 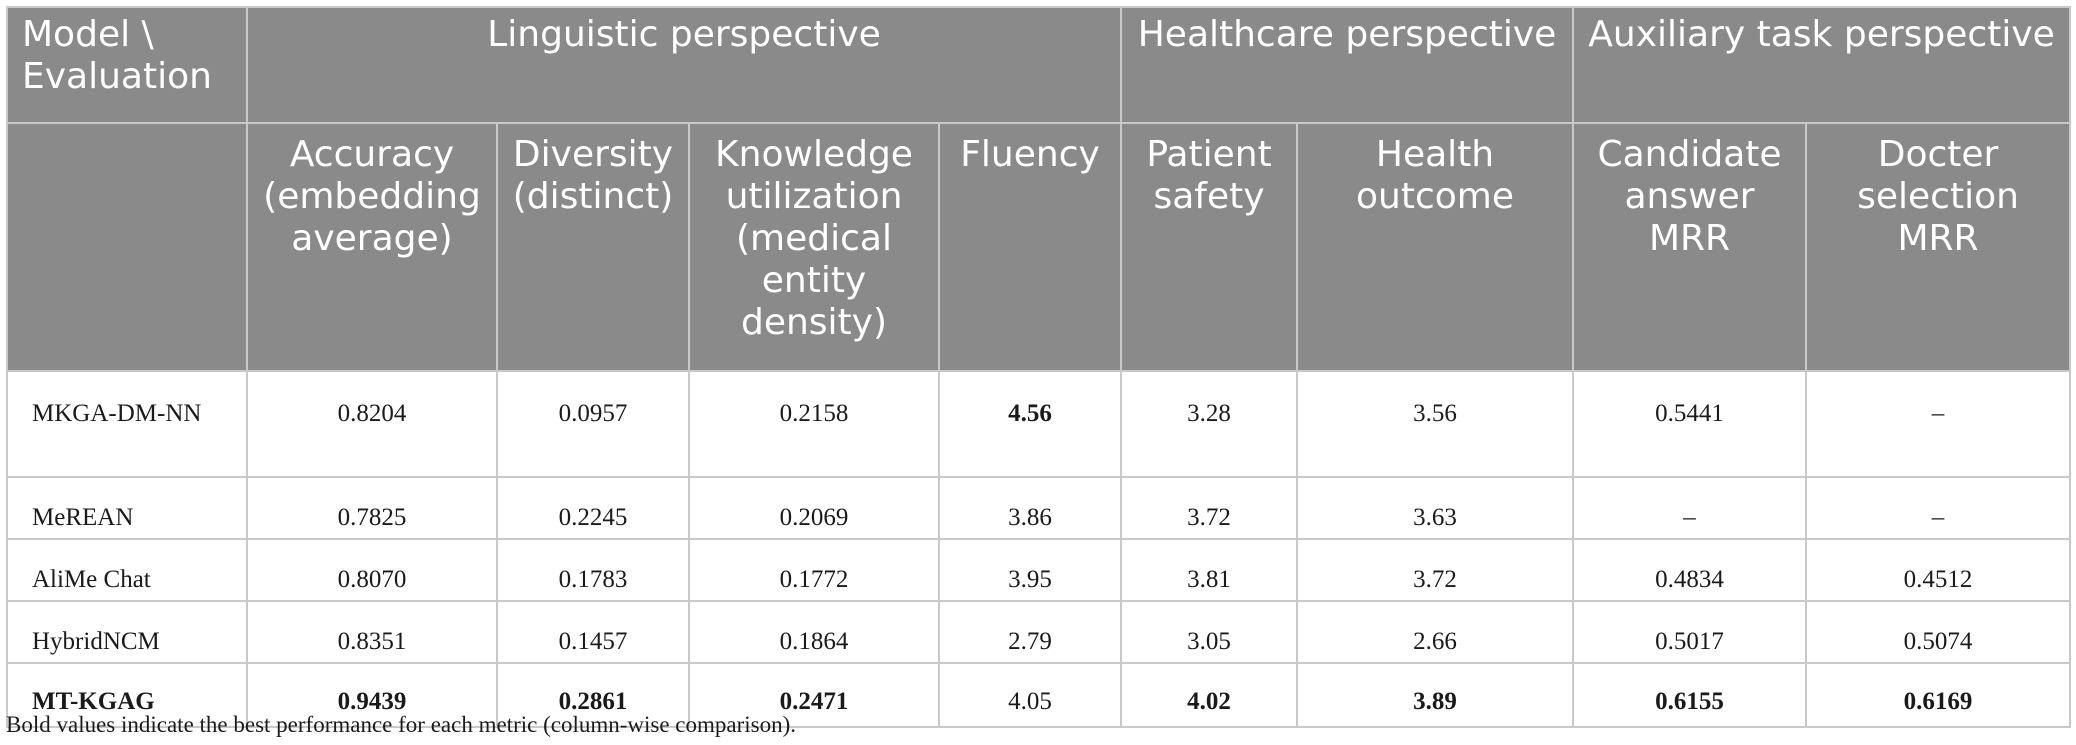 What do you see at coordinates (1030, 632) in the screenshot?
I see `value-cell: 2.79` at bounding box center [1030, 632].